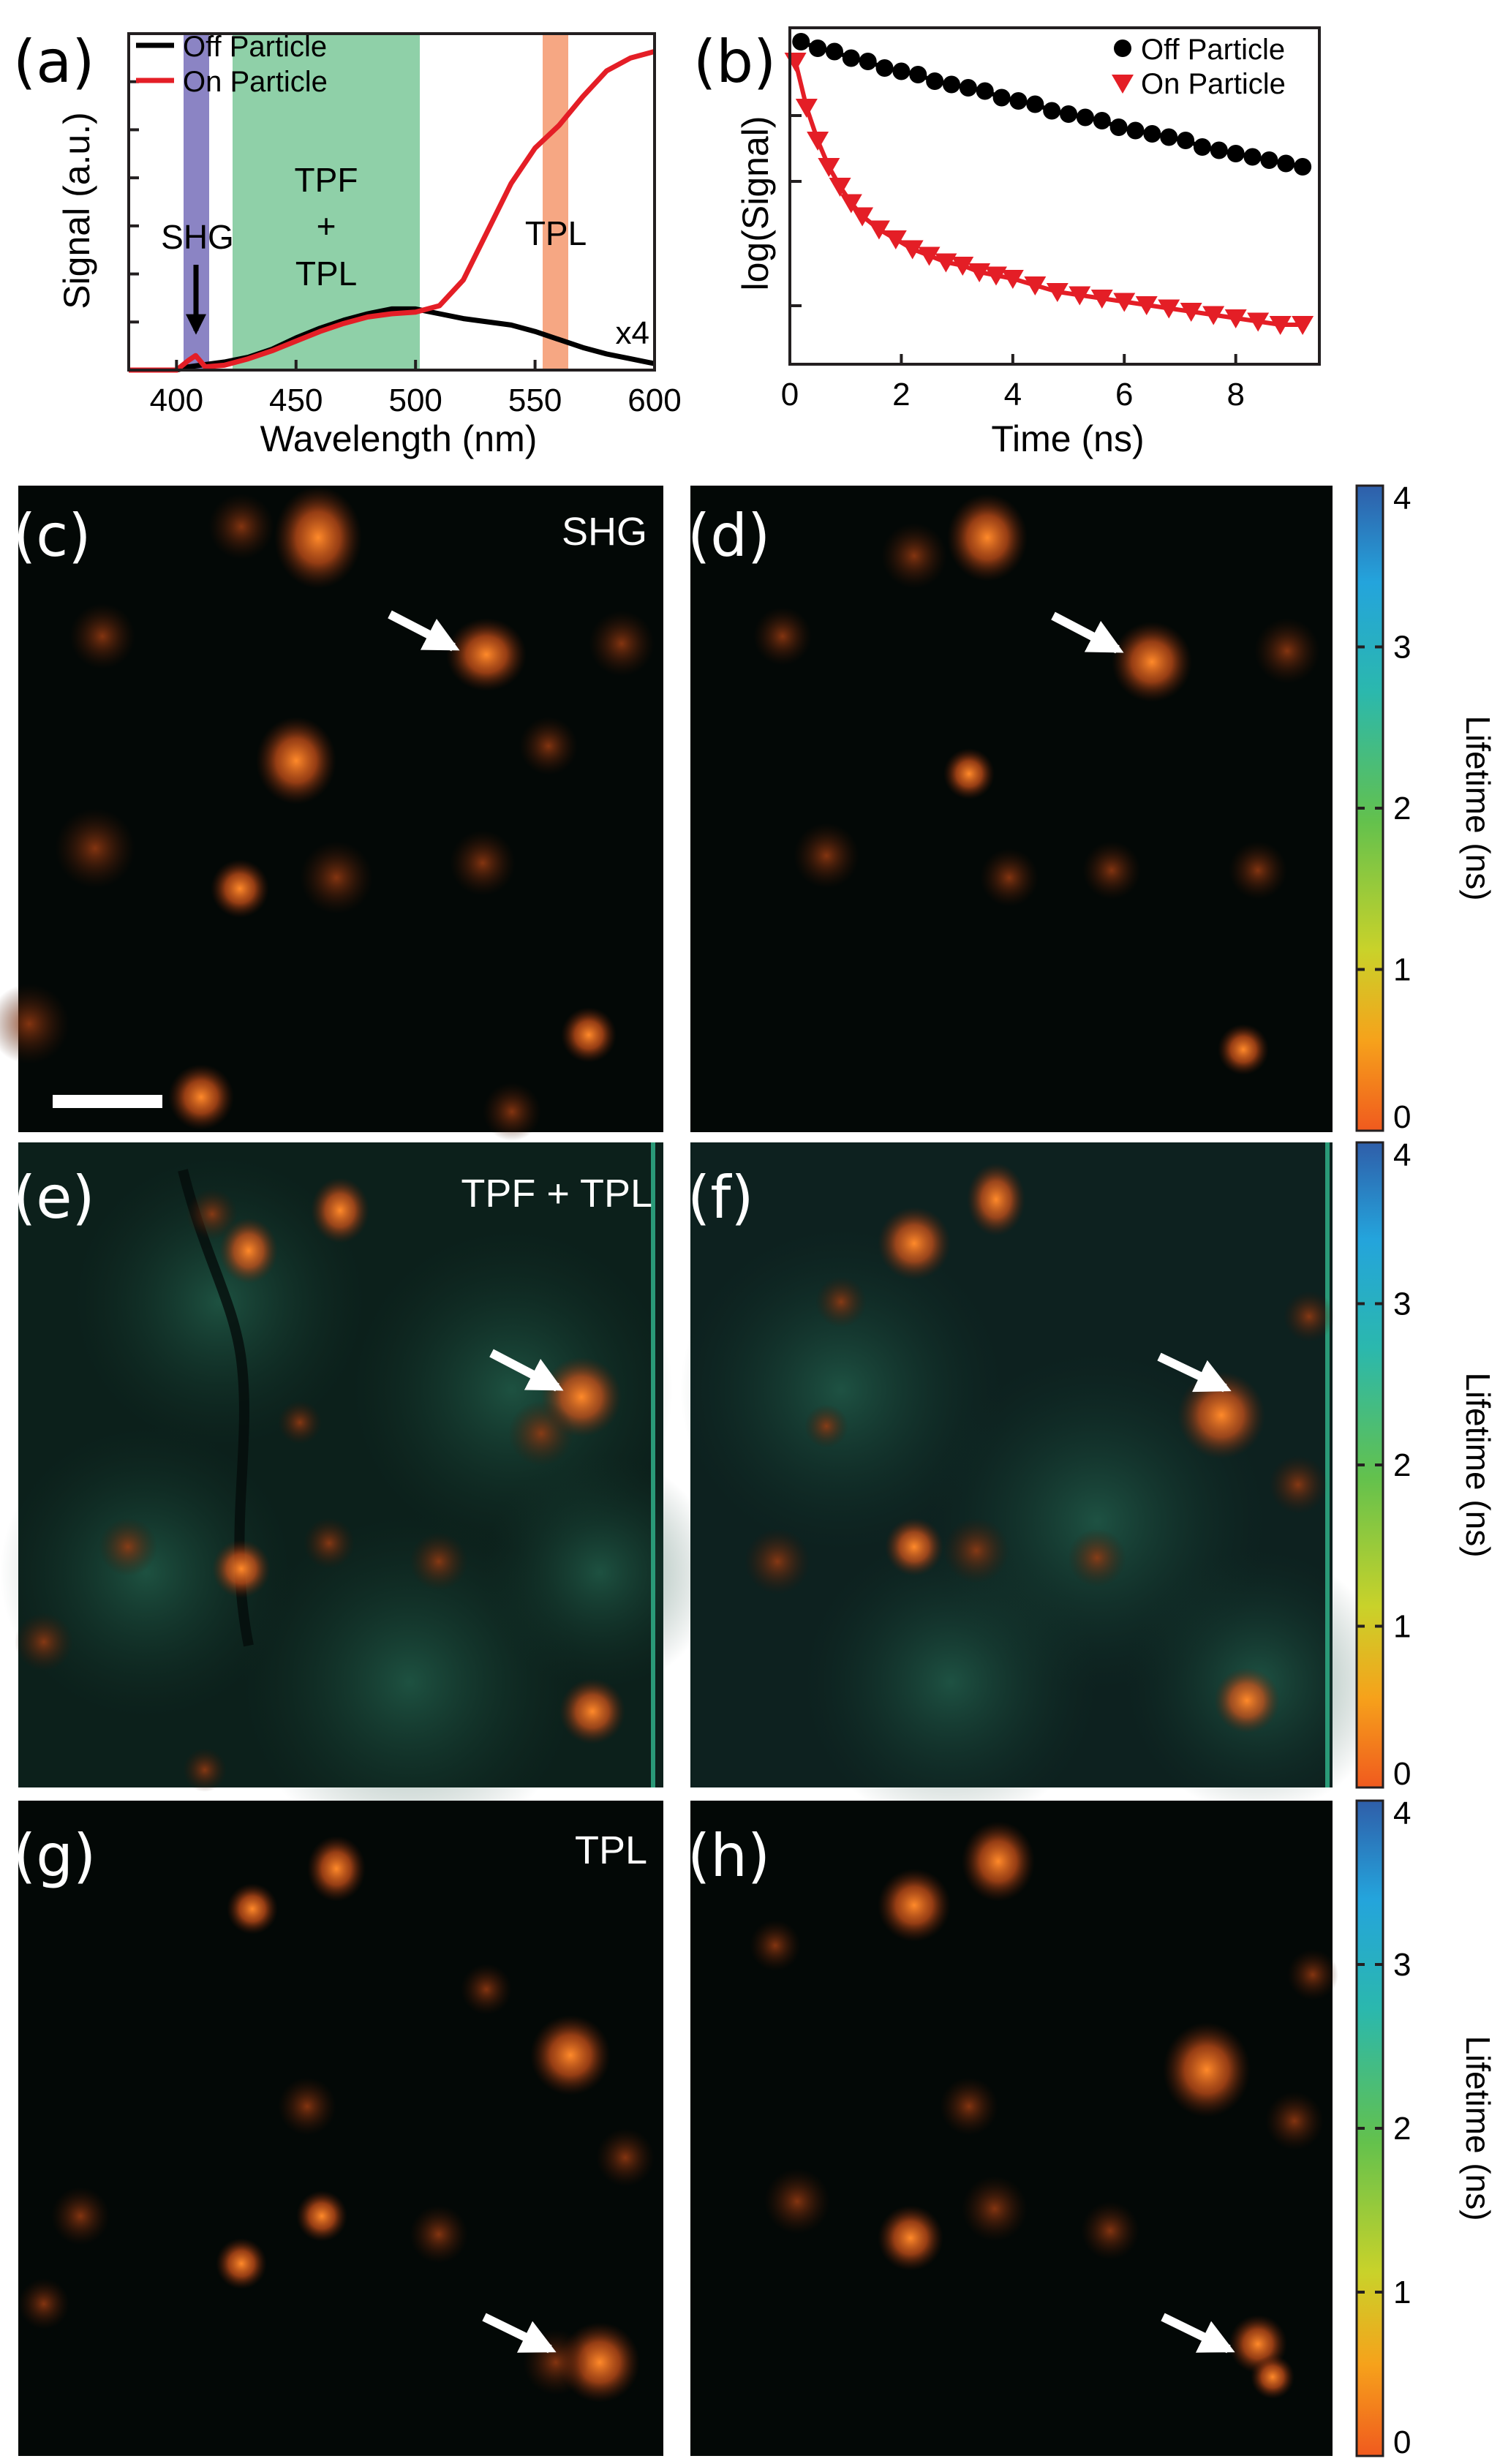 The width and height of the screenshot is (1500, 2464). I want to click on legend-marker-off, so click(1122, 48).